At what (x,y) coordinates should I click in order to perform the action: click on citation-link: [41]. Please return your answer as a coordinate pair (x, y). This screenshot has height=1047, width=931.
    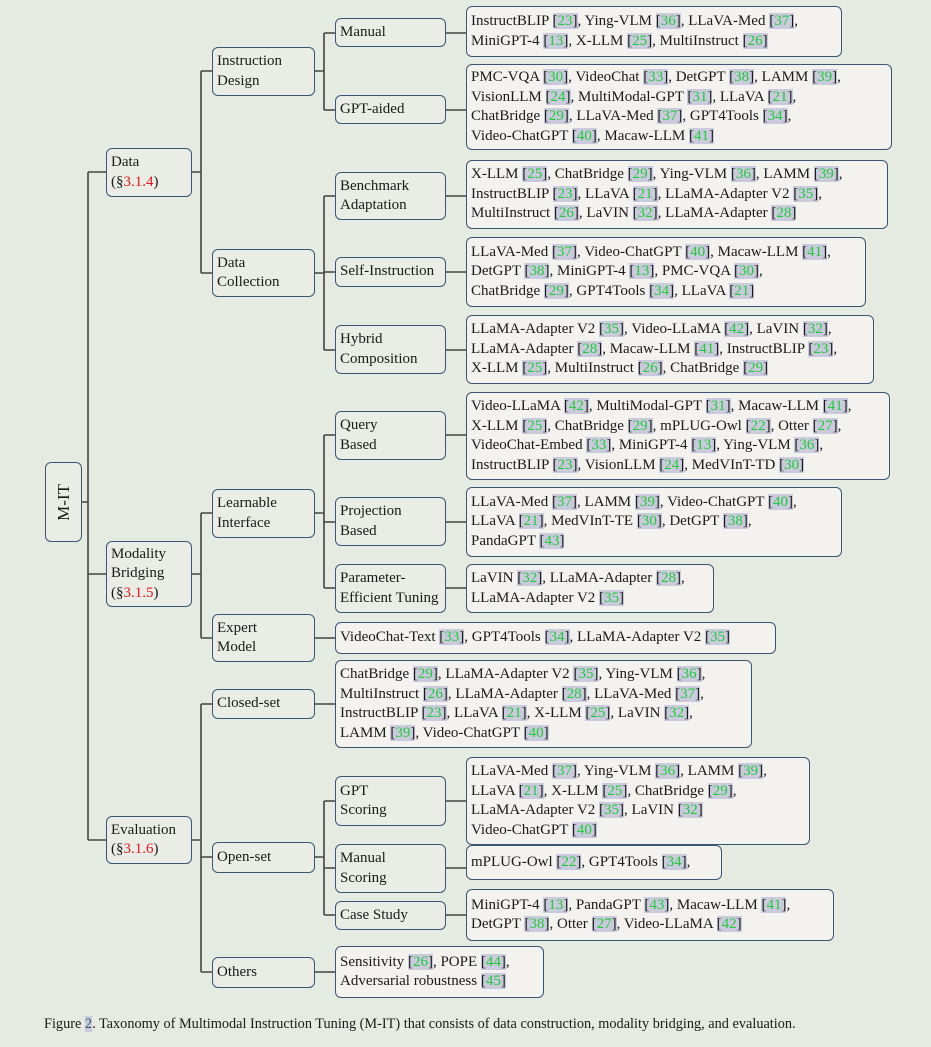
    Looking at the image, I should click on (707, 348).